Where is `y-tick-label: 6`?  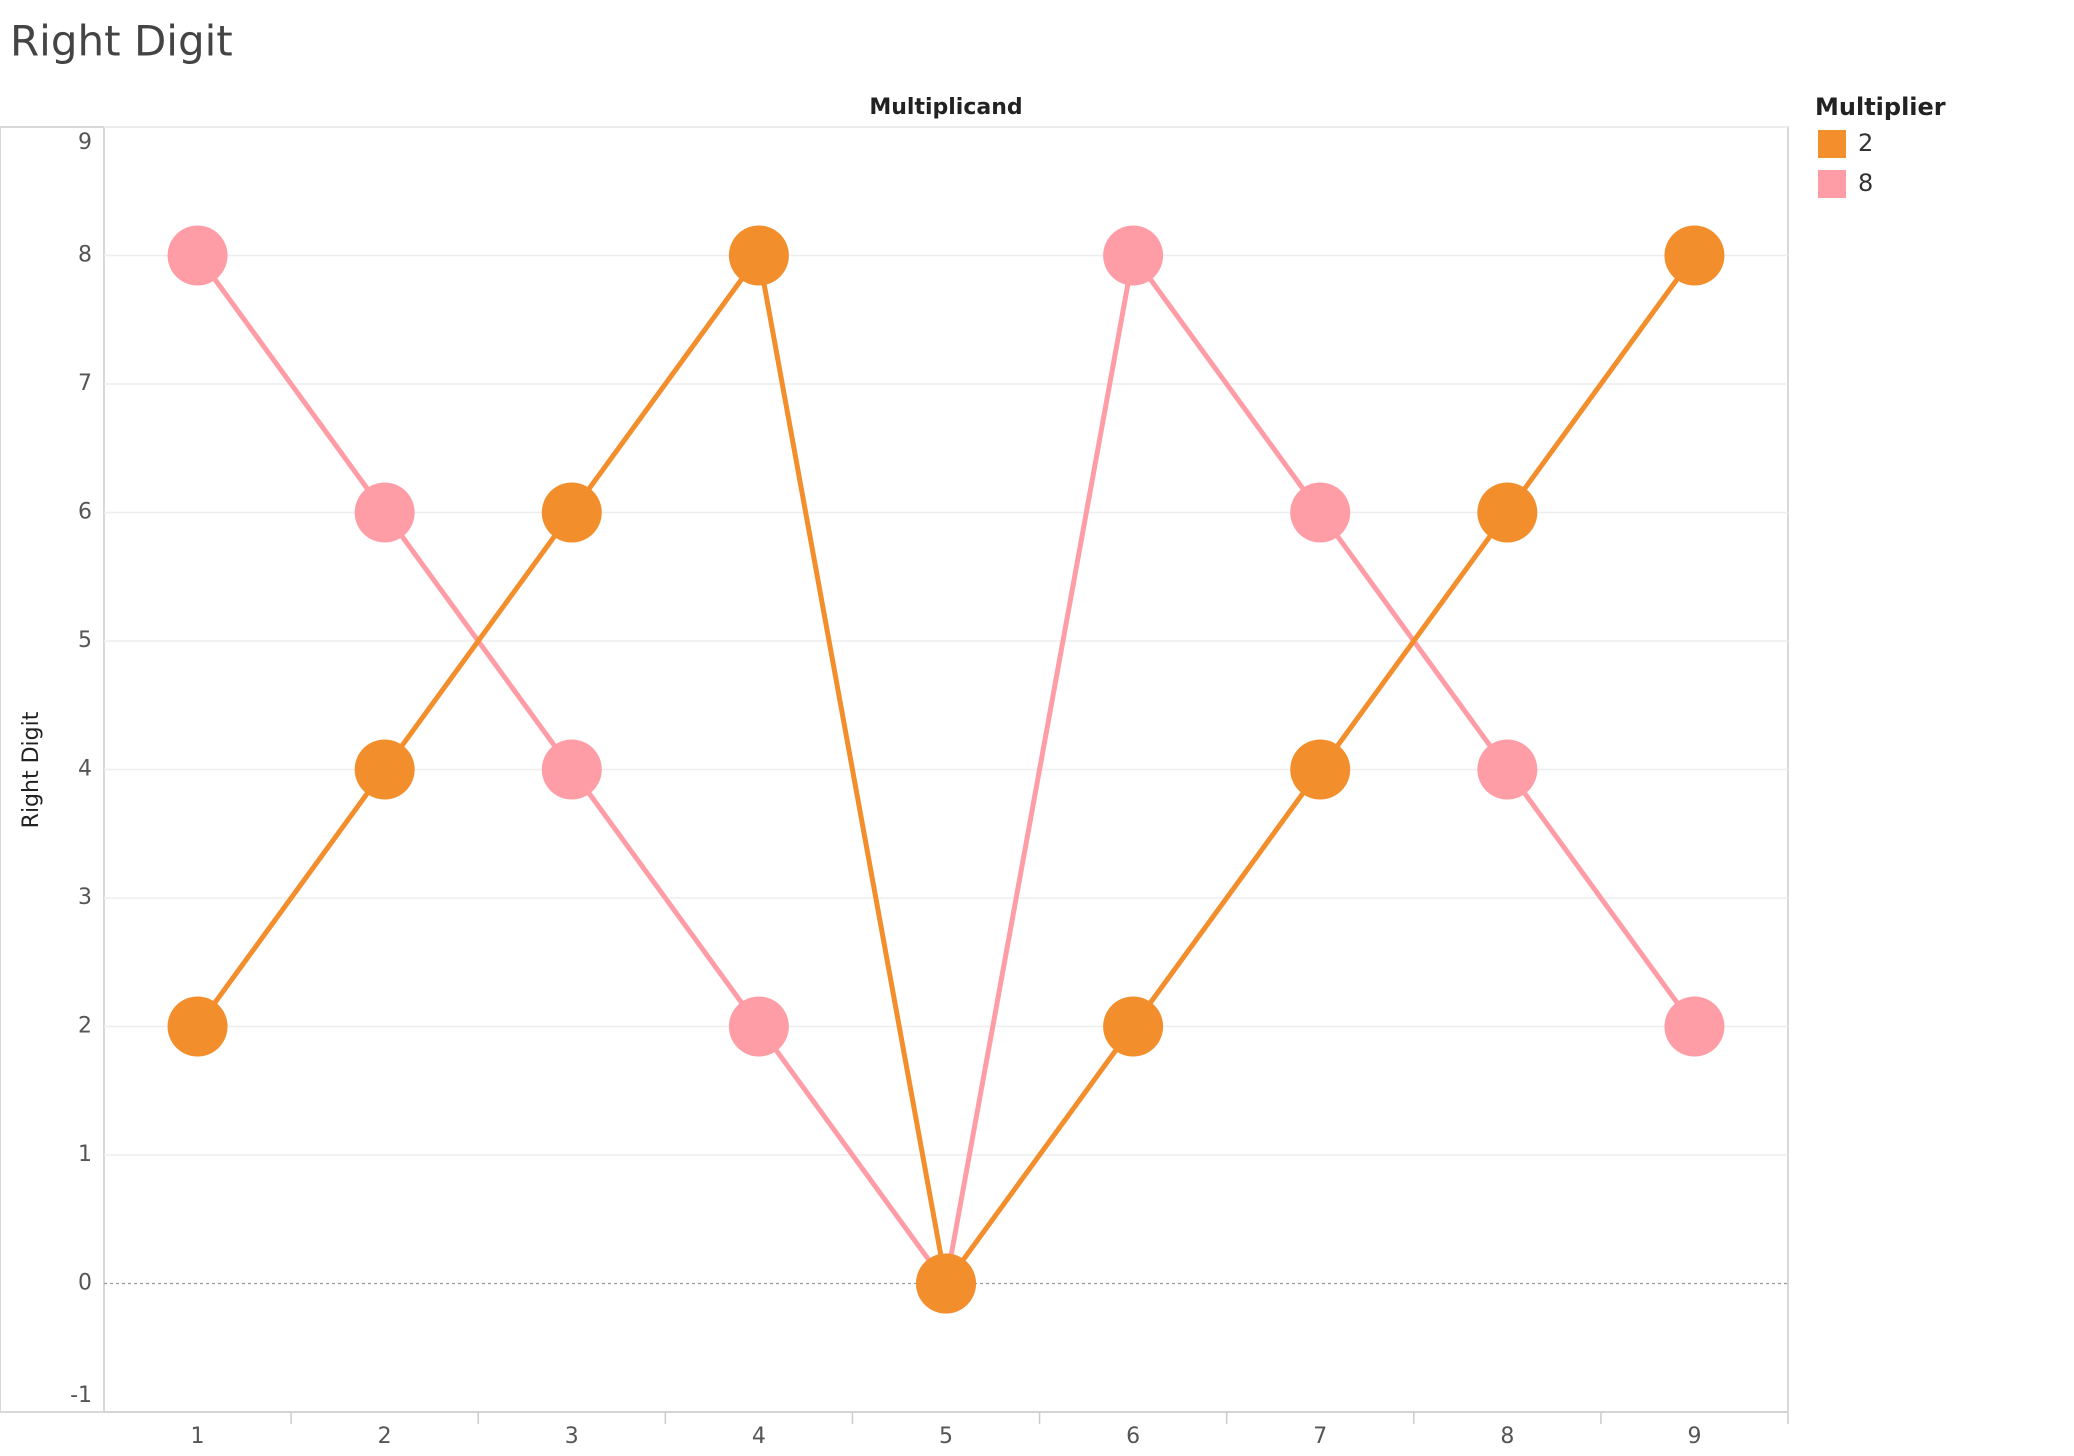
y-tick-label: 6 is located at coordinates (85, 512).